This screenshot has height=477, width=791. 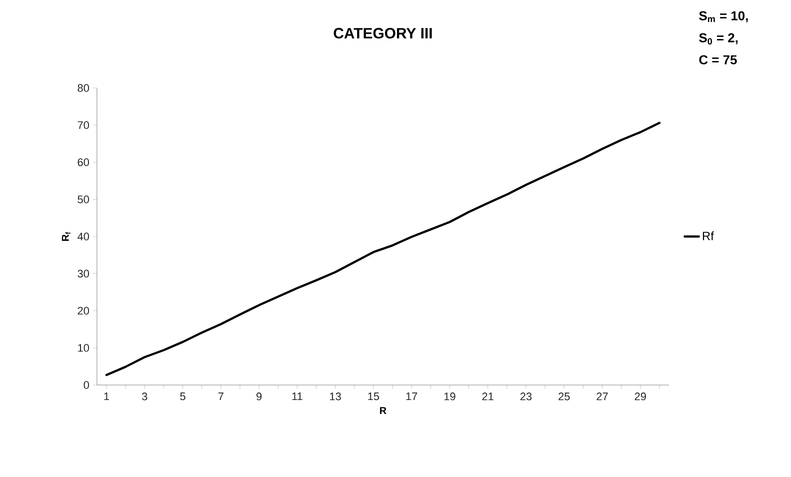 I want to click on x-tick-label: 23, so click(x=526, y=396).